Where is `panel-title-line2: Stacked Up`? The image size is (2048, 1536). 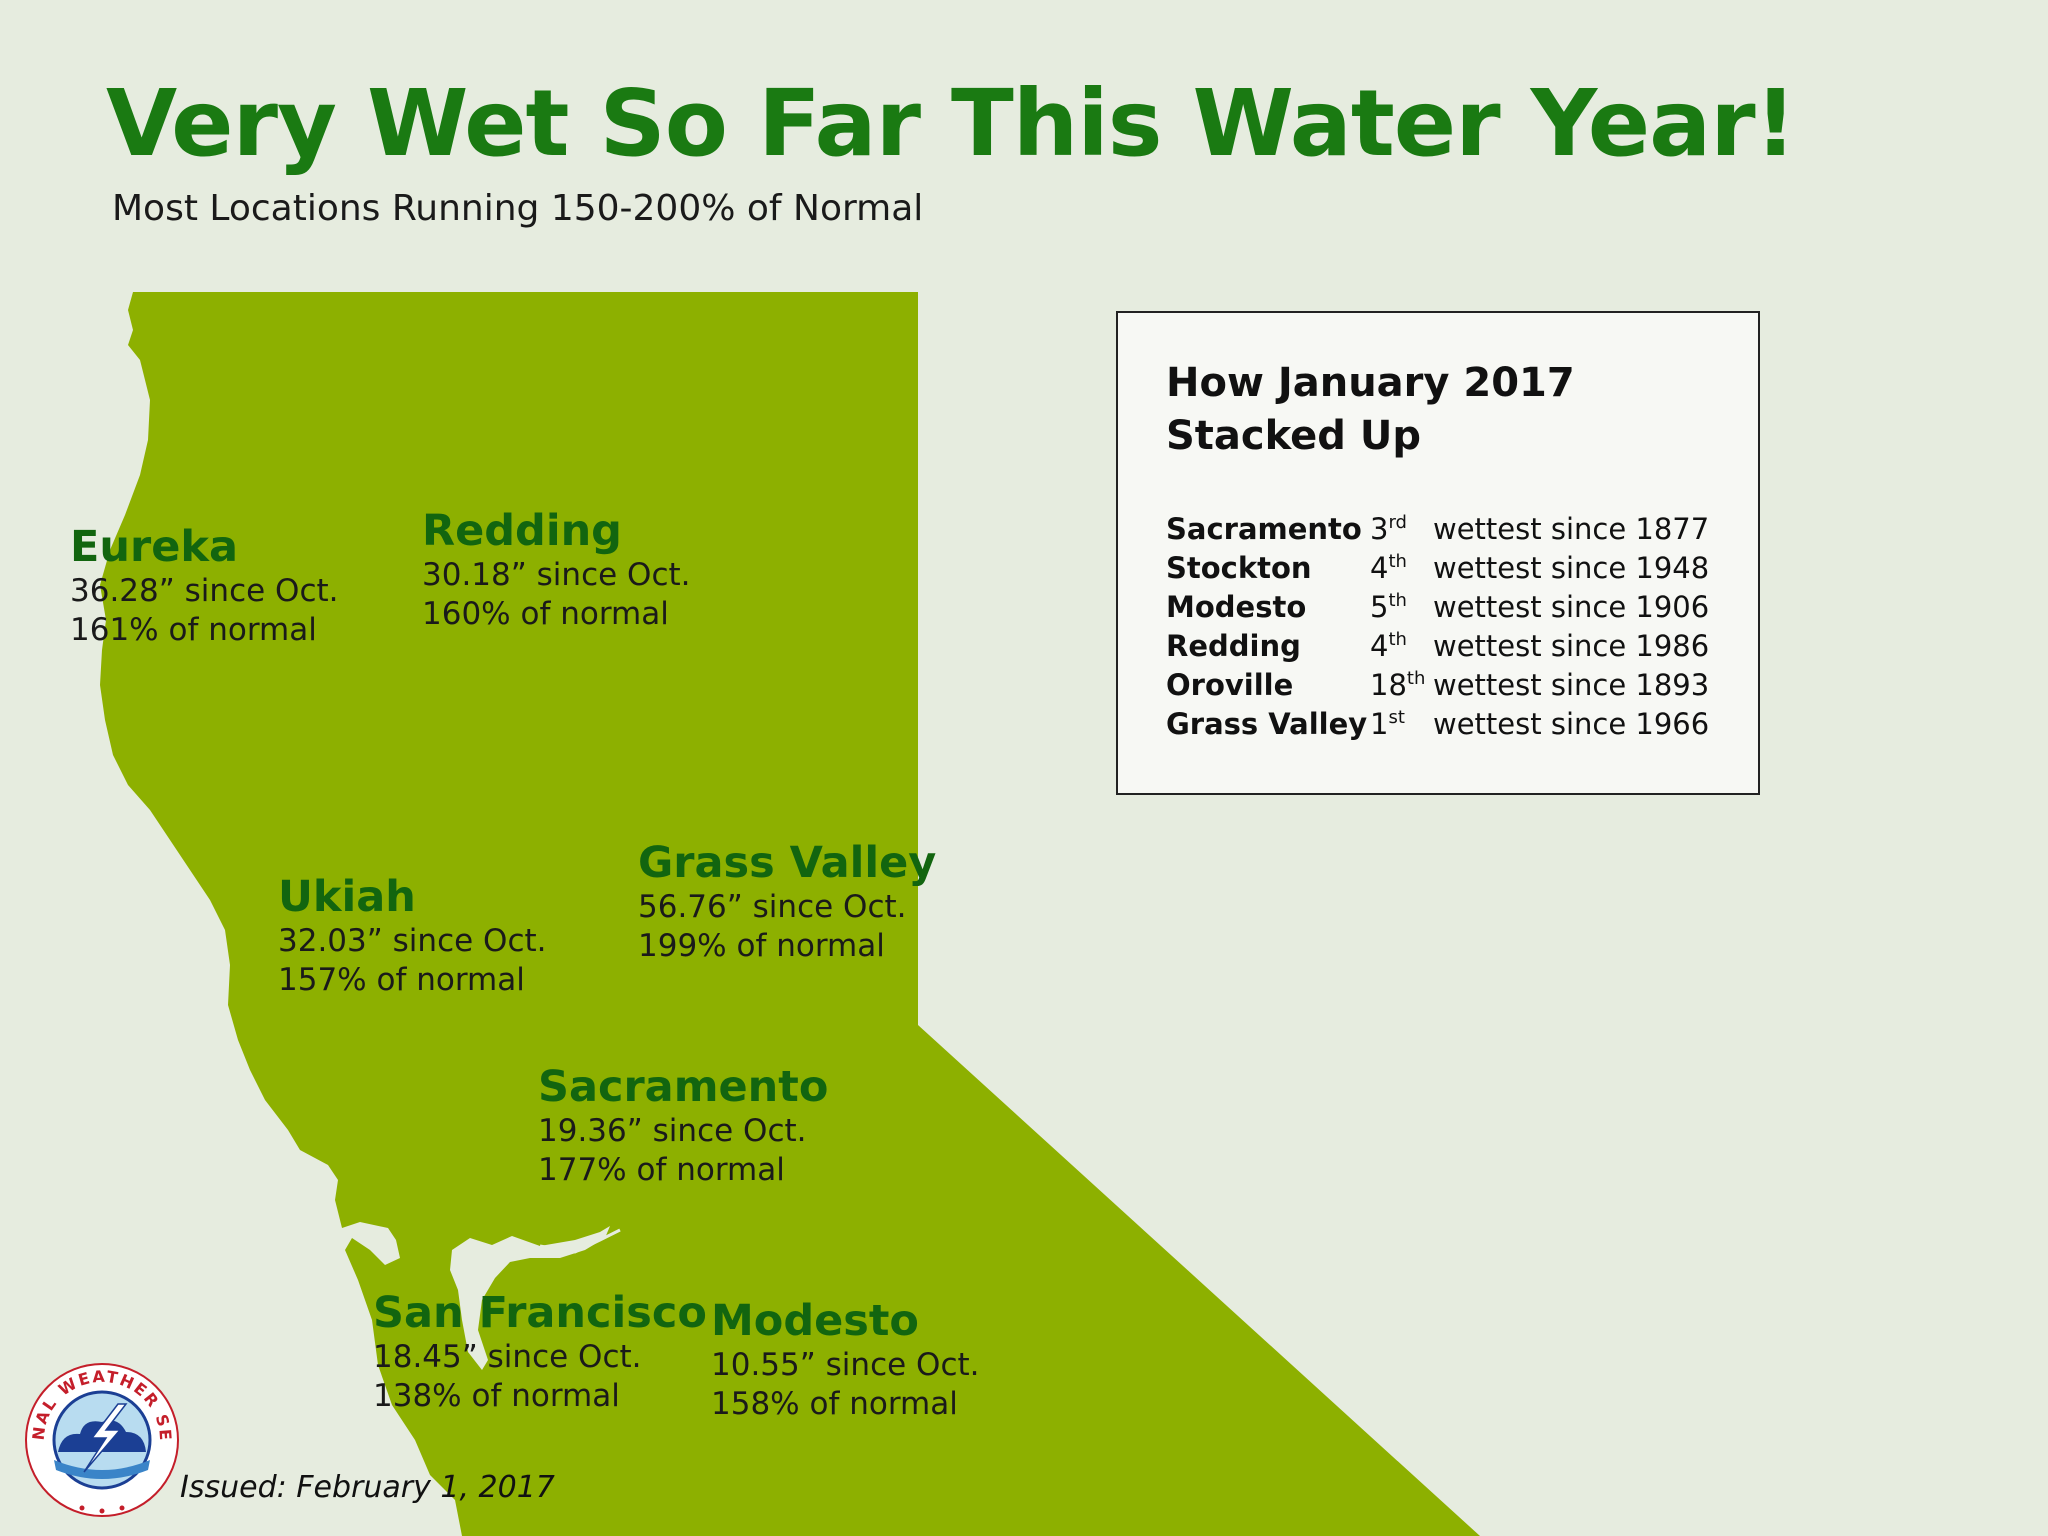 panel-title-line2: Stacked Up is located at coordinates (1293, 436).